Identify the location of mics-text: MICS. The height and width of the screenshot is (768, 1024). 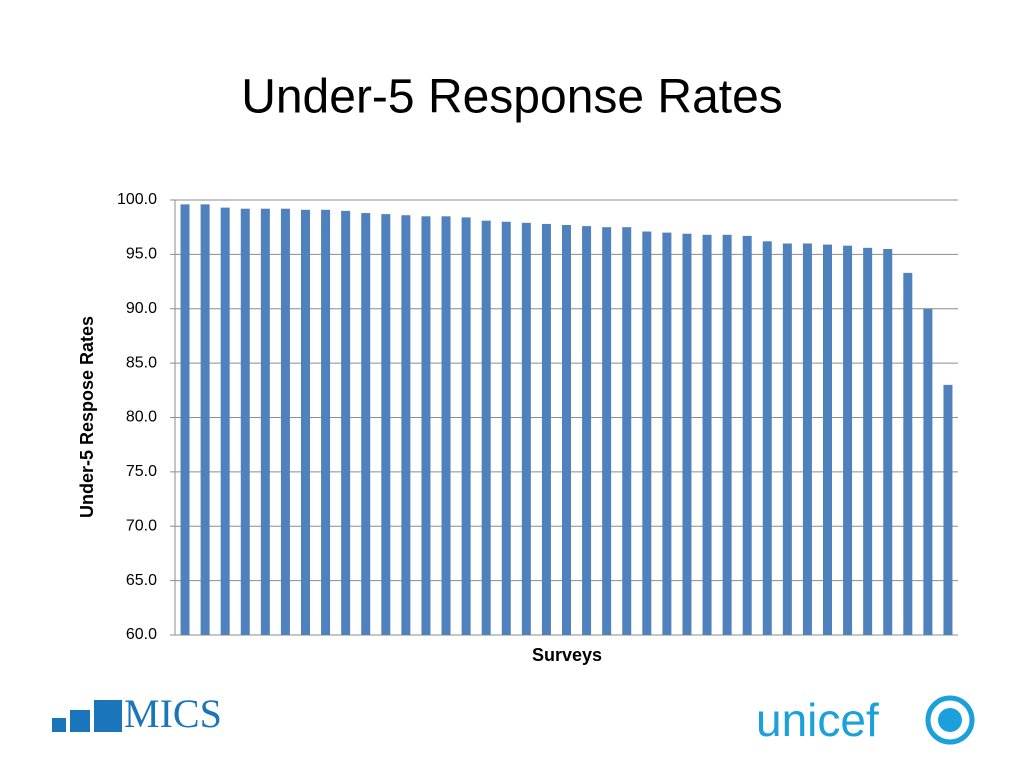
(173, 713).